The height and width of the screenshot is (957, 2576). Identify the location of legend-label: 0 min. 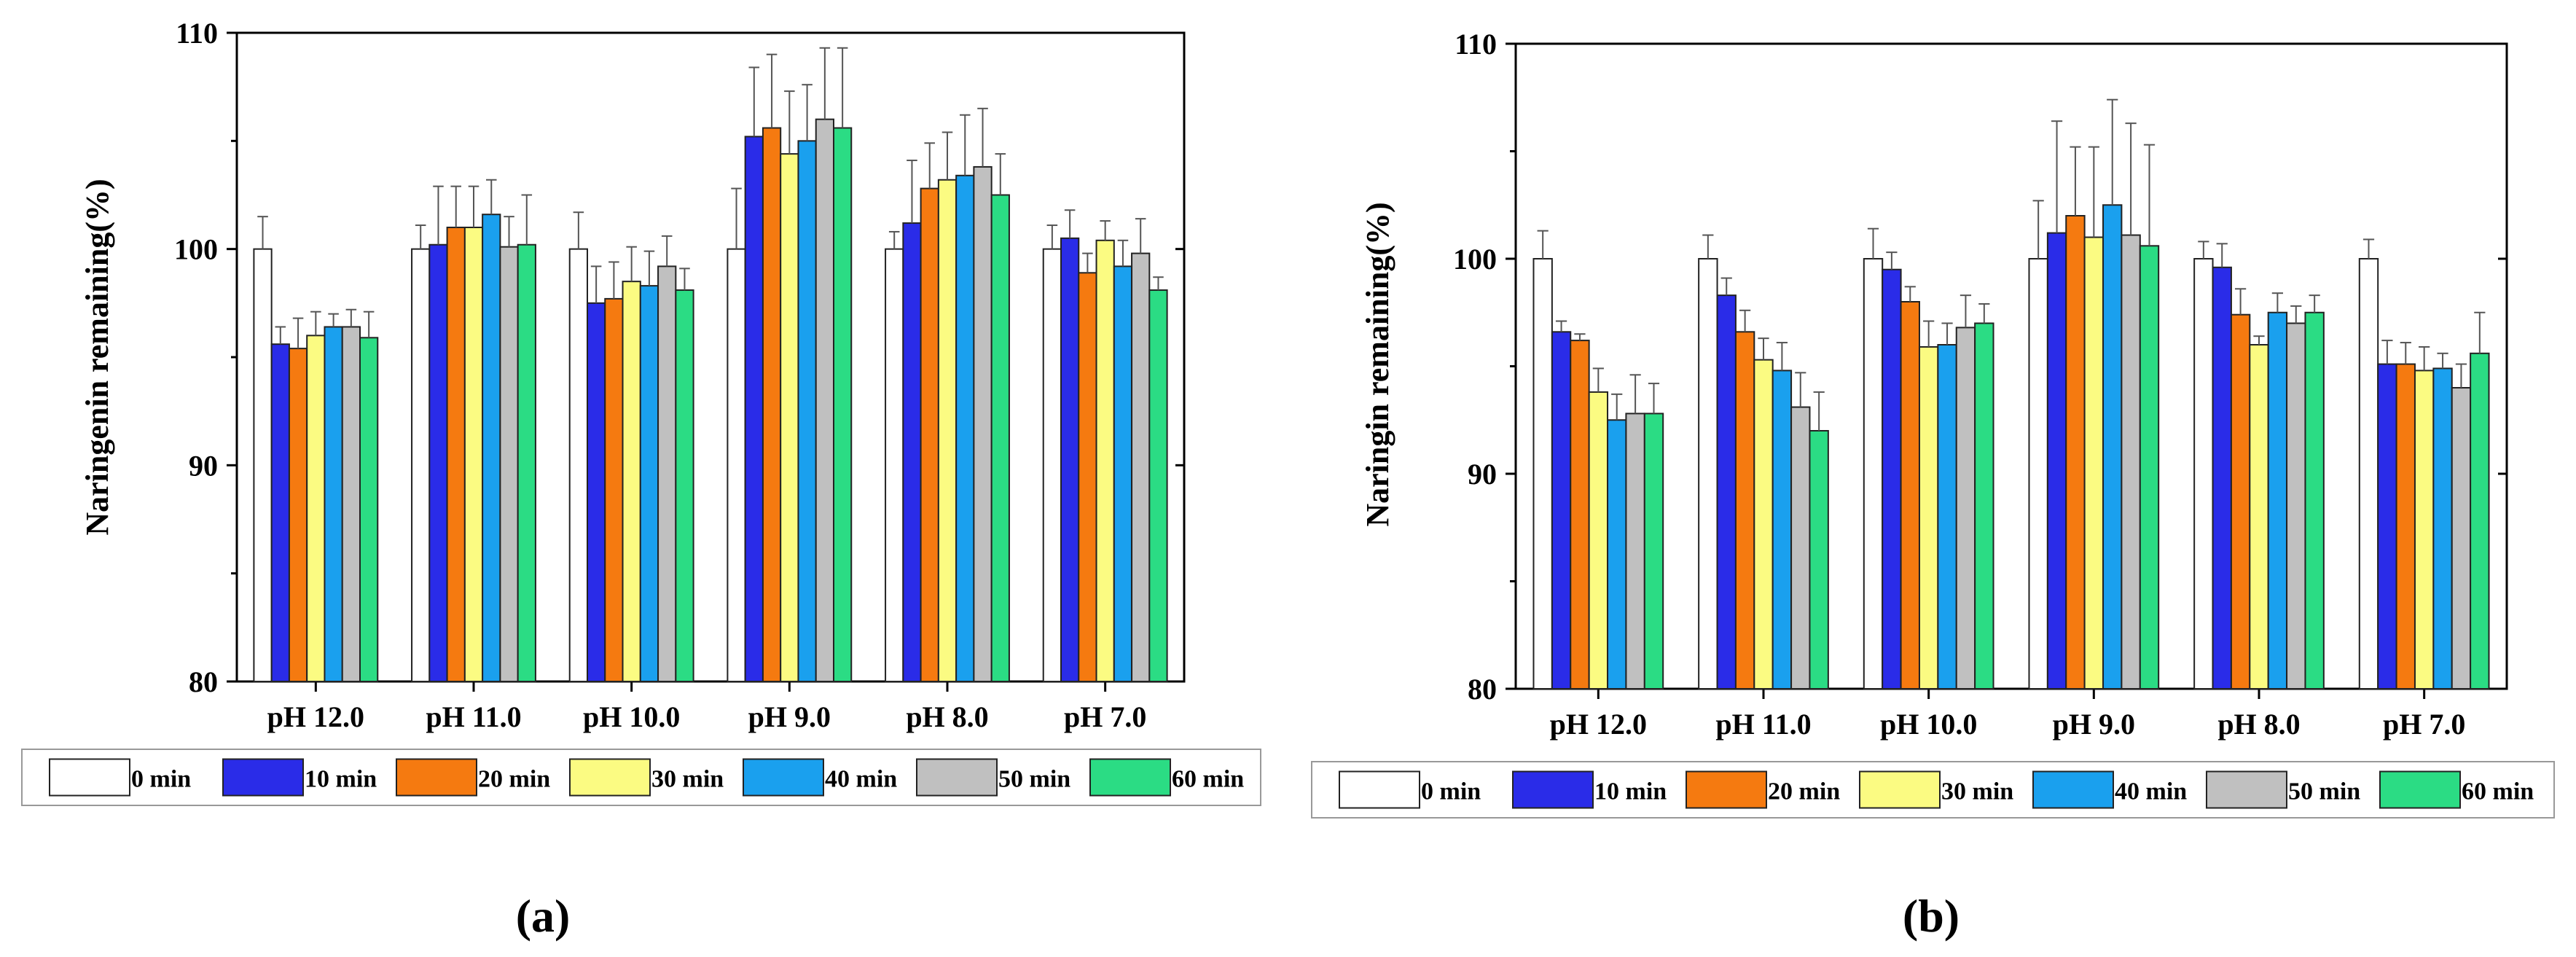
(161, 779).